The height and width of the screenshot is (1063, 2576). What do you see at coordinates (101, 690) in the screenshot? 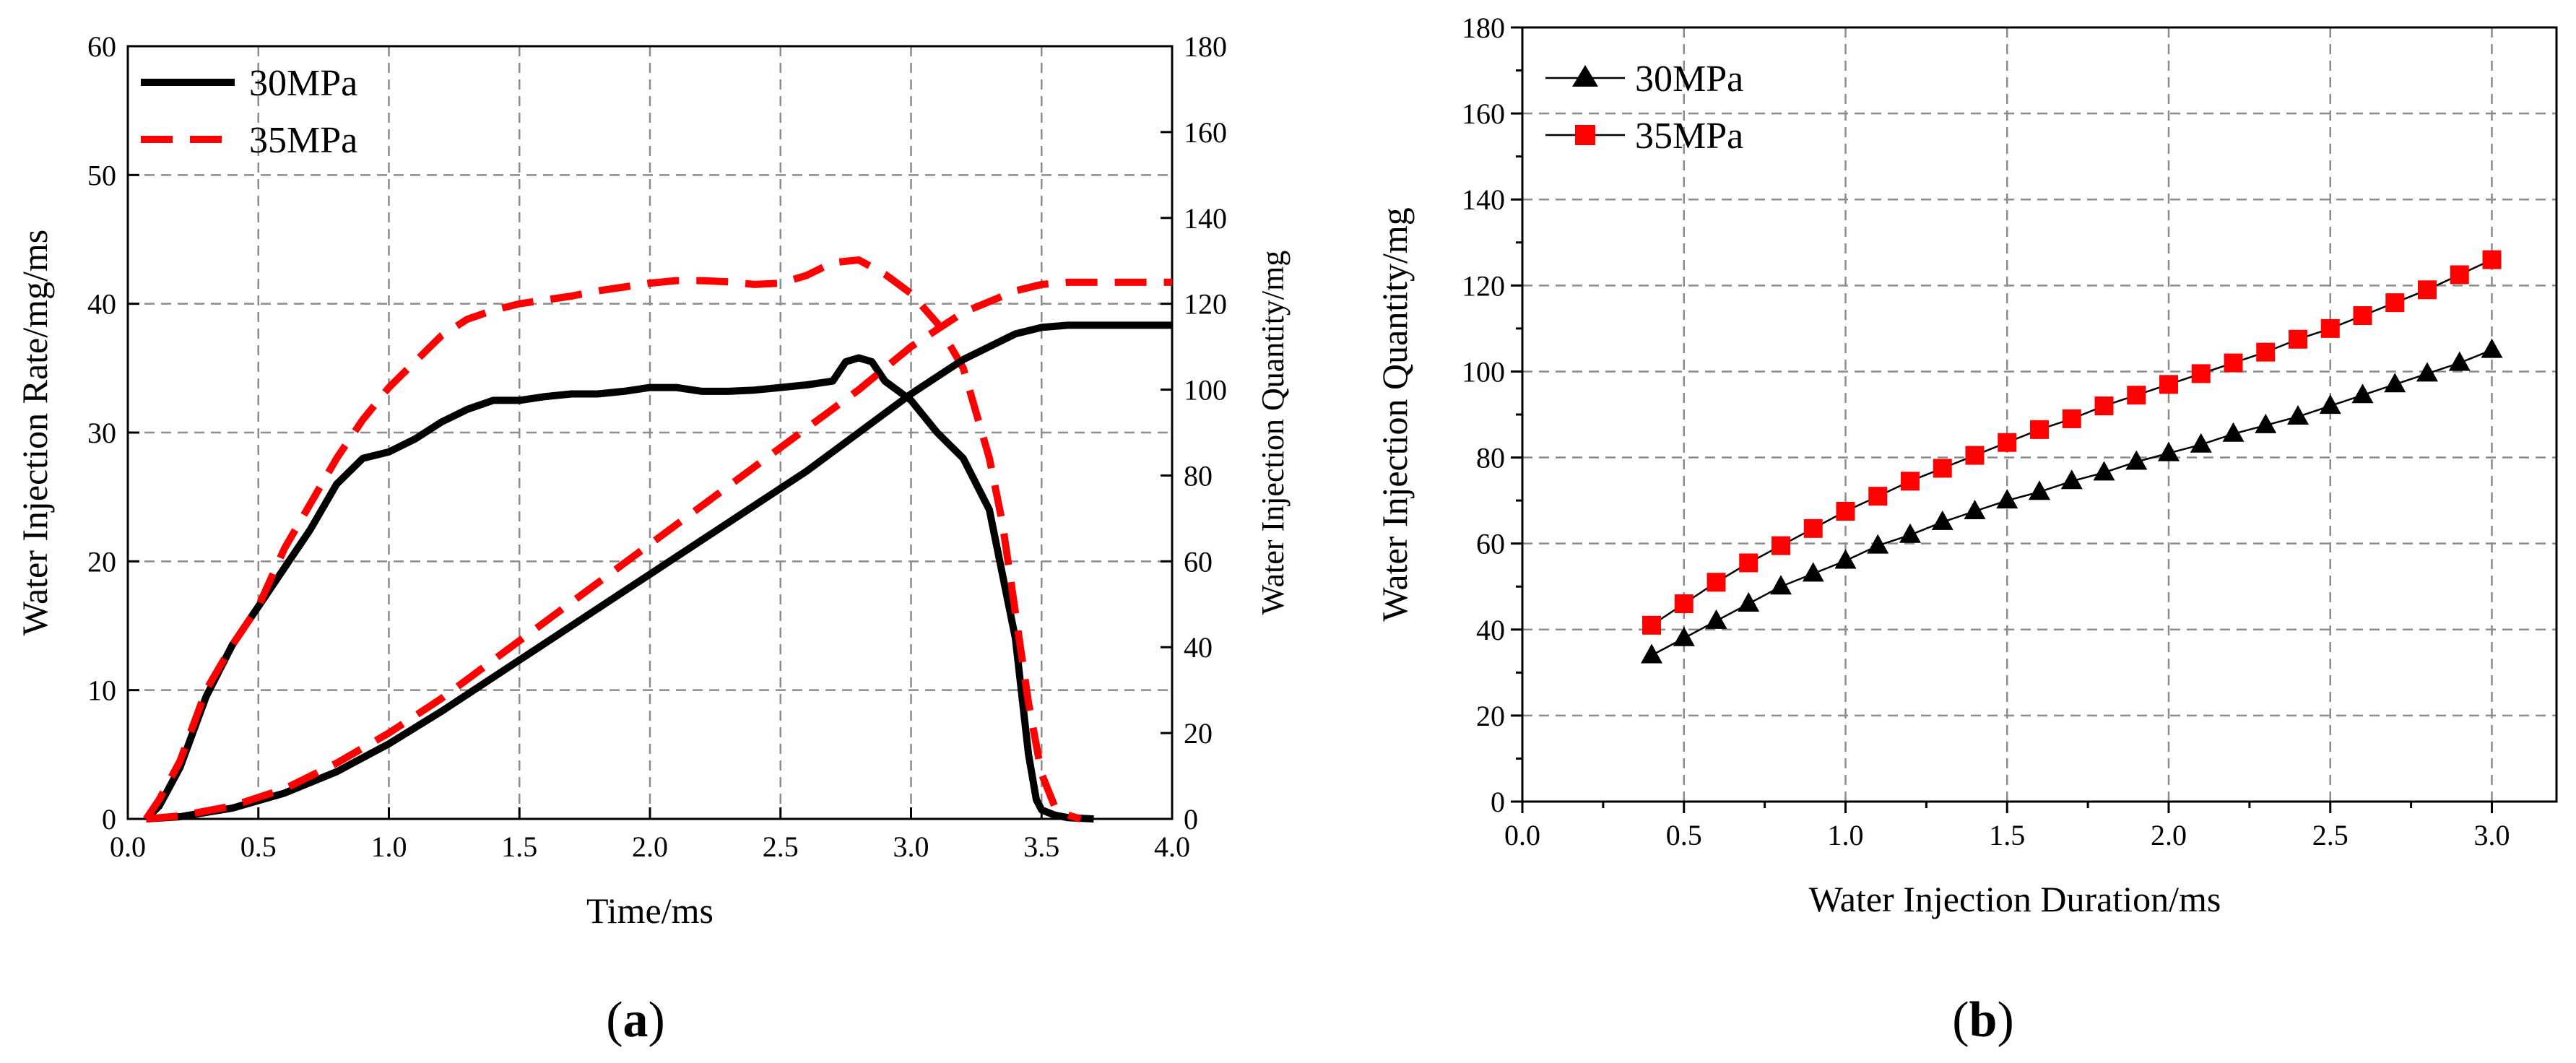
I see `chart-a-ytick-left-label: 10` at bounding box center [101, 690].